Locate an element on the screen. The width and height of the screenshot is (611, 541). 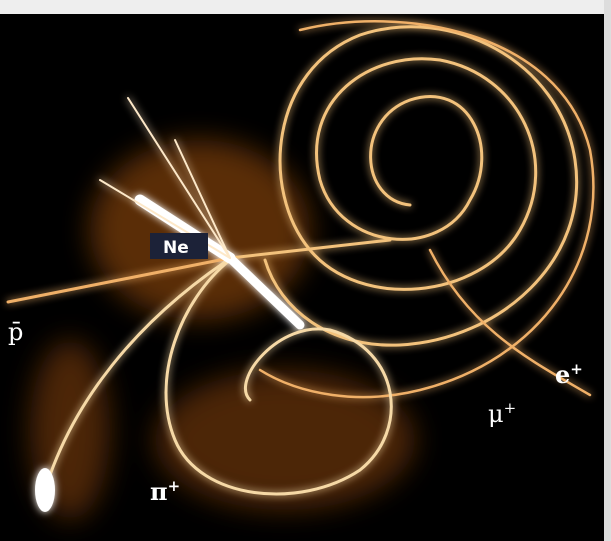
positron-label: e+ is located at coordinates (569, 374).